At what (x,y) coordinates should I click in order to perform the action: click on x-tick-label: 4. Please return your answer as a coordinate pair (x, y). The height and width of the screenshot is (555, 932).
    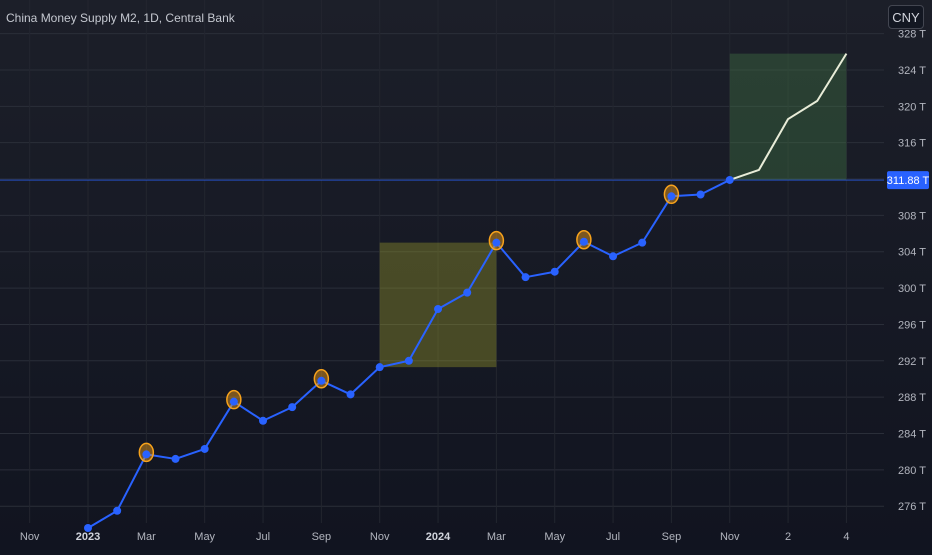
    Looking at the image, I should click on (846, 537).